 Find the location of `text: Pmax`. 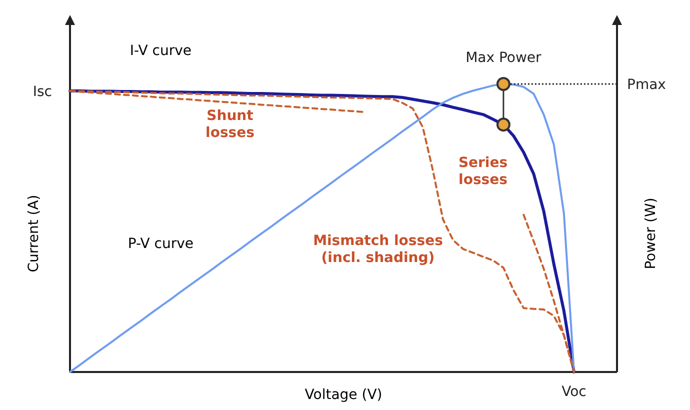

text: Pmax is located at coordinates (646, 85).